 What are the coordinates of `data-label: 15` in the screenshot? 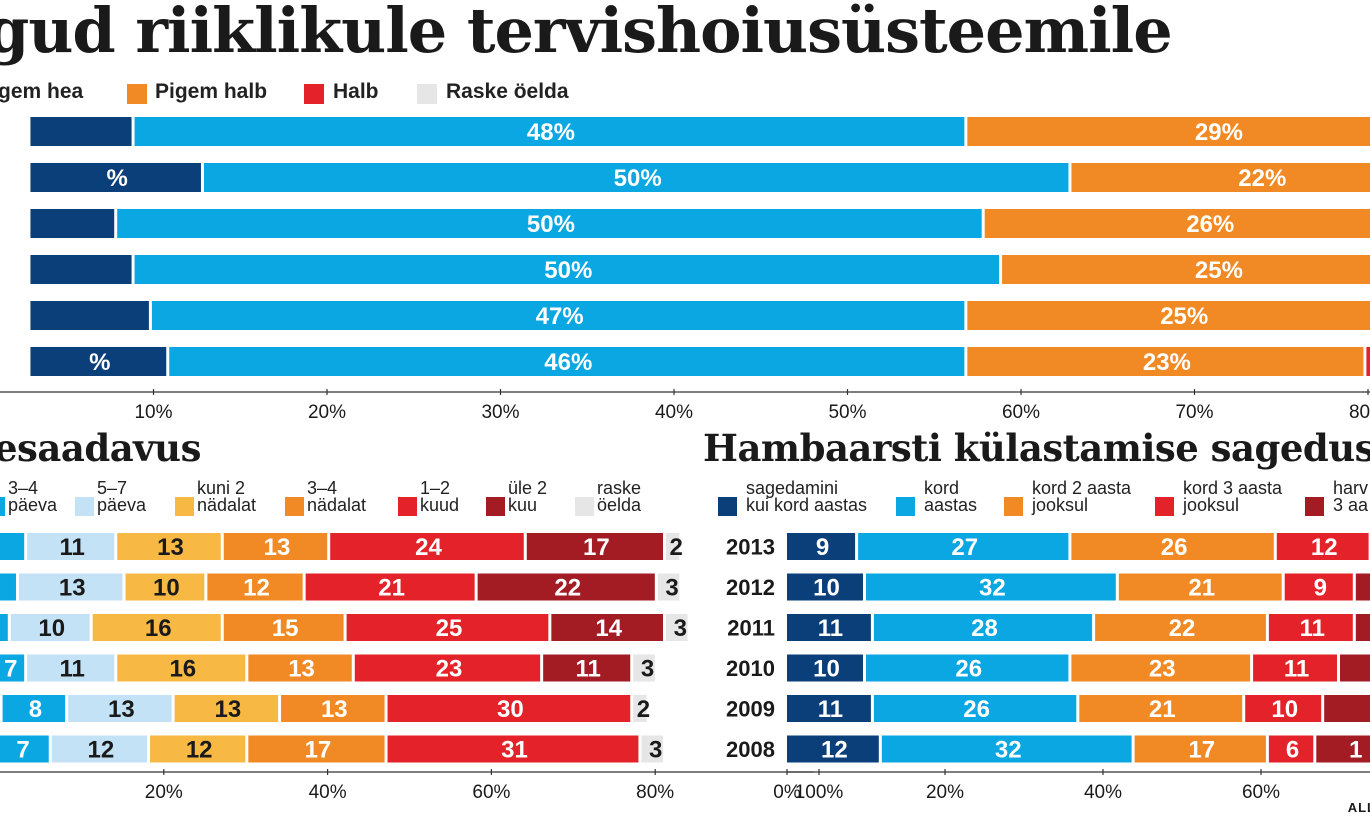 It's located at (285, 628).